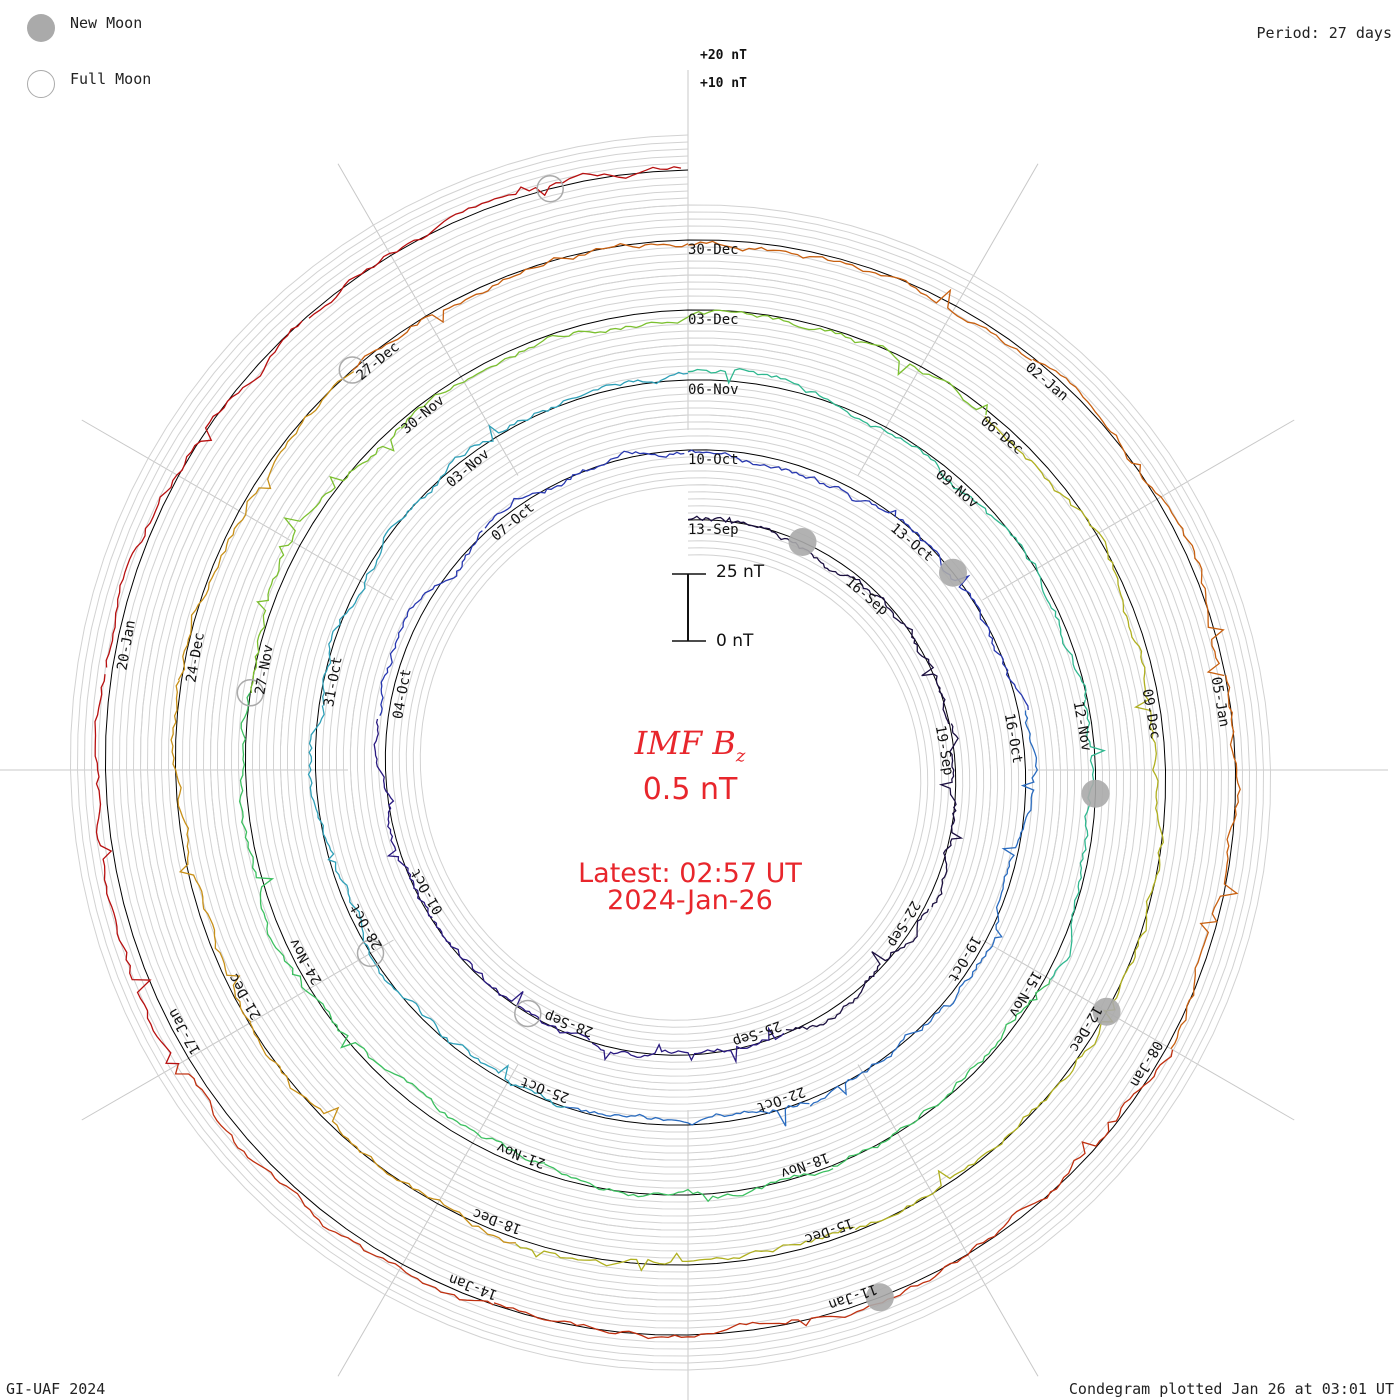 The width and height of the screenshot is (1400, 1400). I want to click on footer-plotted: Condegram plotted Jan 26 at 03:01 UT, so click(1231, 1389).